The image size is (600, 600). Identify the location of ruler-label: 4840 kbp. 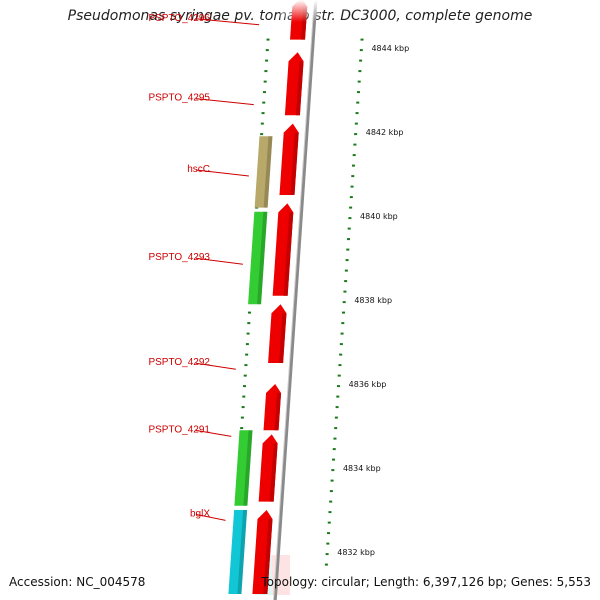
(379, 216).